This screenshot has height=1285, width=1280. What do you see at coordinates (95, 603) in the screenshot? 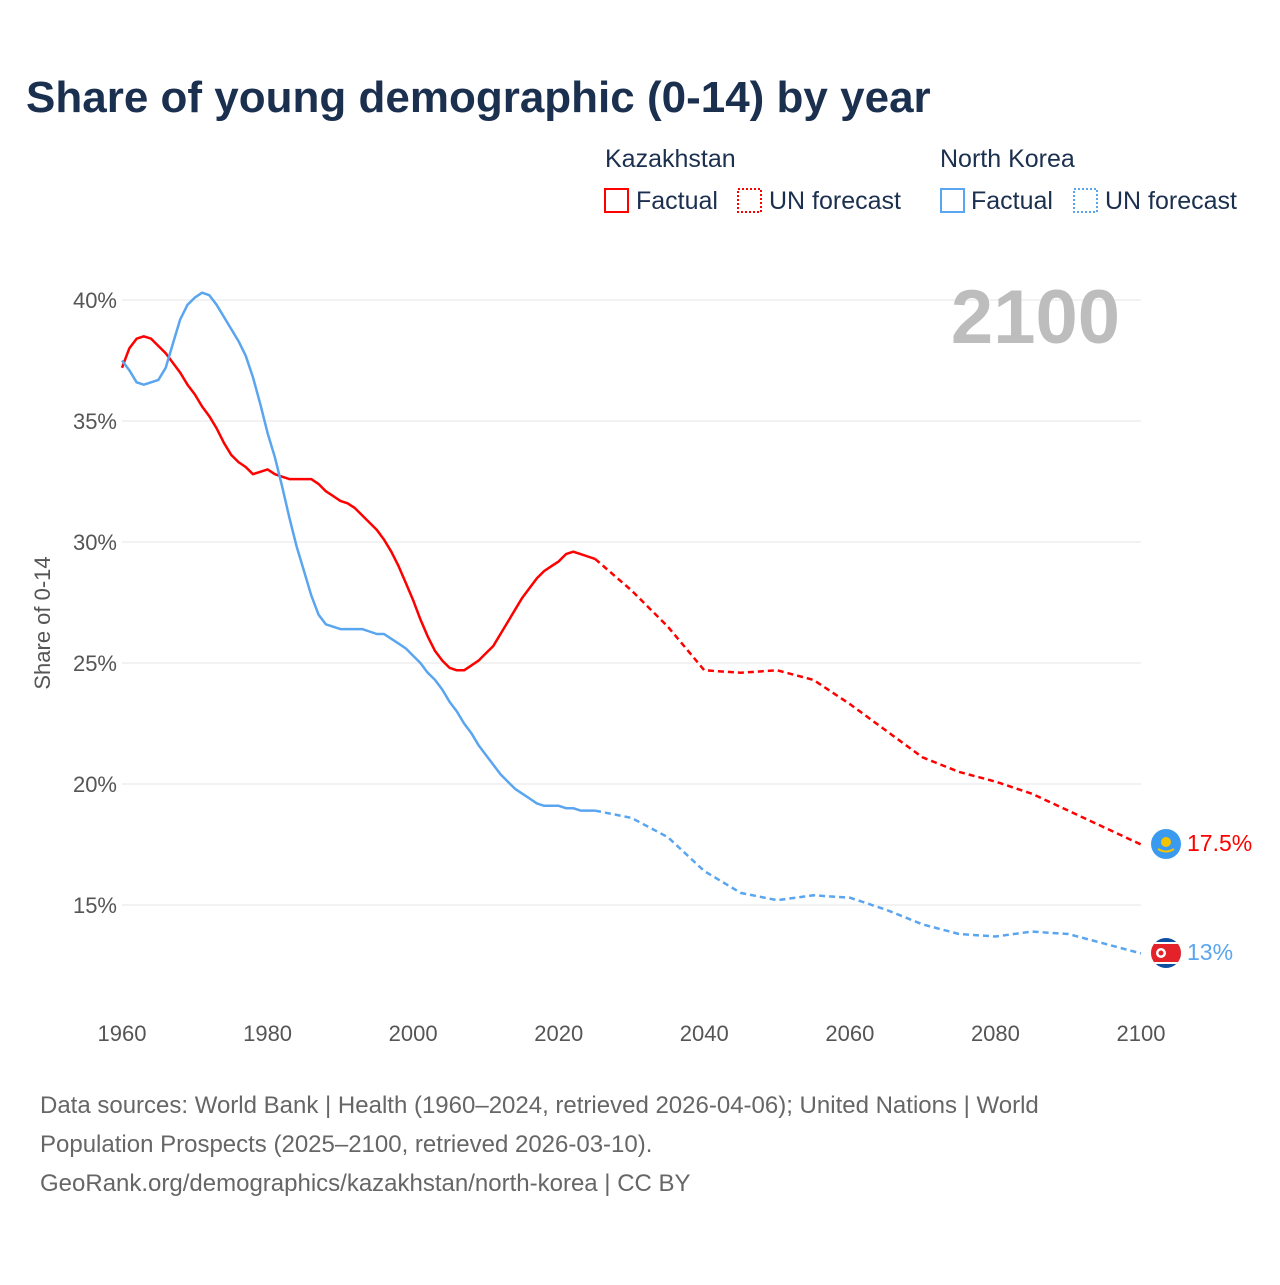
I see `y-axis-ticks: 15% 20% 25% 30% 35% 40%` at bounding box center [95, 603].